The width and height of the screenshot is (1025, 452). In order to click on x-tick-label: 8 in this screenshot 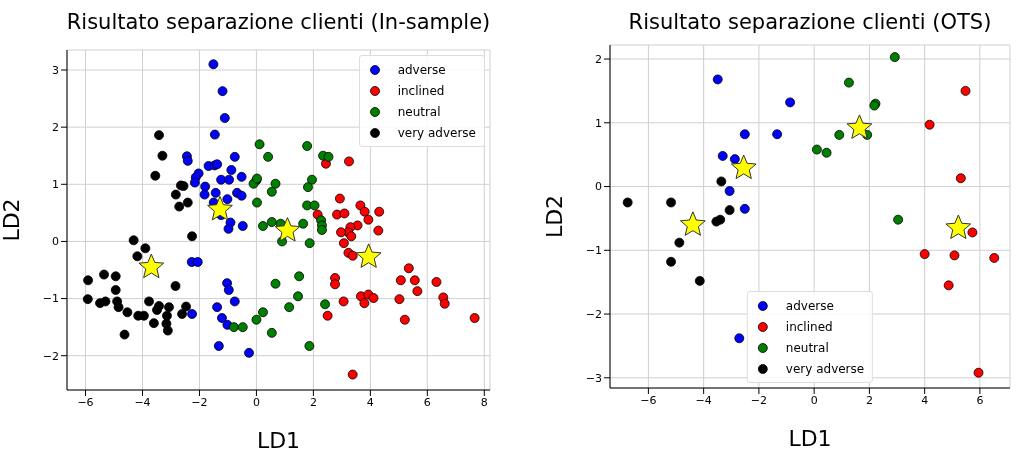, I will do `click(484, 402)`.